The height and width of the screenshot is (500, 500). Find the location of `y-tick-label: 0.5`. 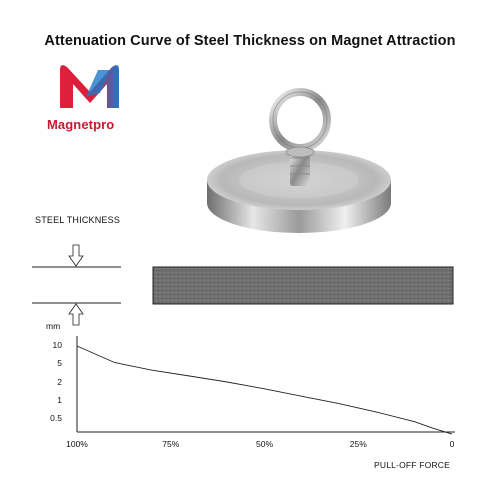

y-tick-label: 0.5 is located at coordinates (56, 418).